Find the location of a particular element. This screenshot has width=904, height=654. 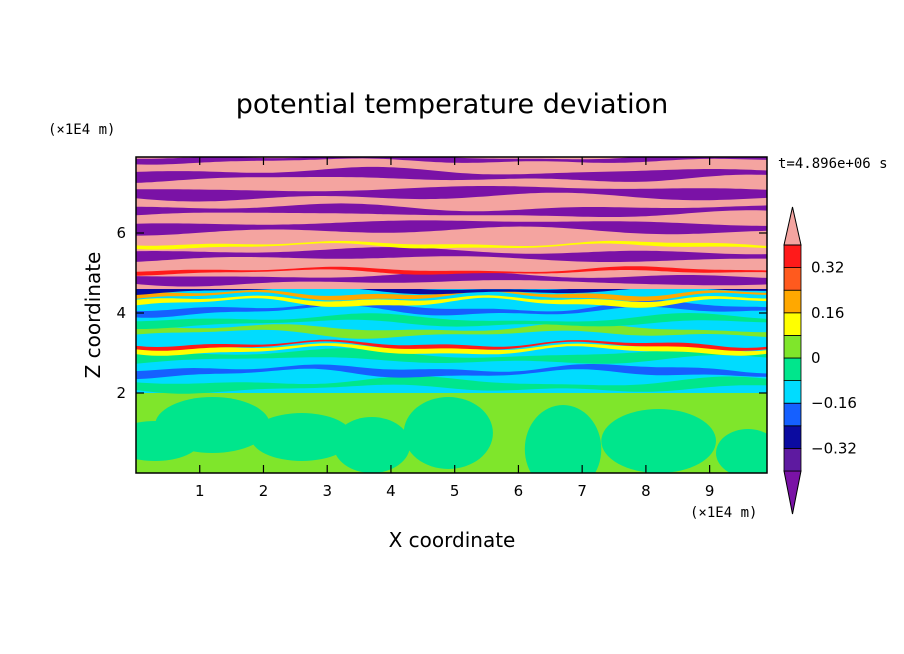

x-tick-label: 1 is located at coordinates (200, 491).